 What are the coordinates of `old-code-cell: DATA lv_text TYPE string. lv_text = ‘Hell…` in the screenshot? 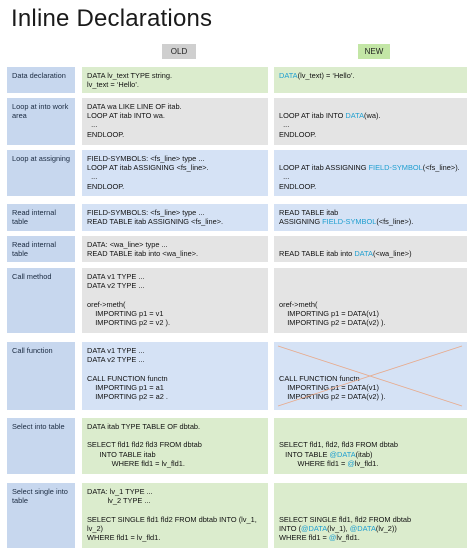 It's located at (175, 80).